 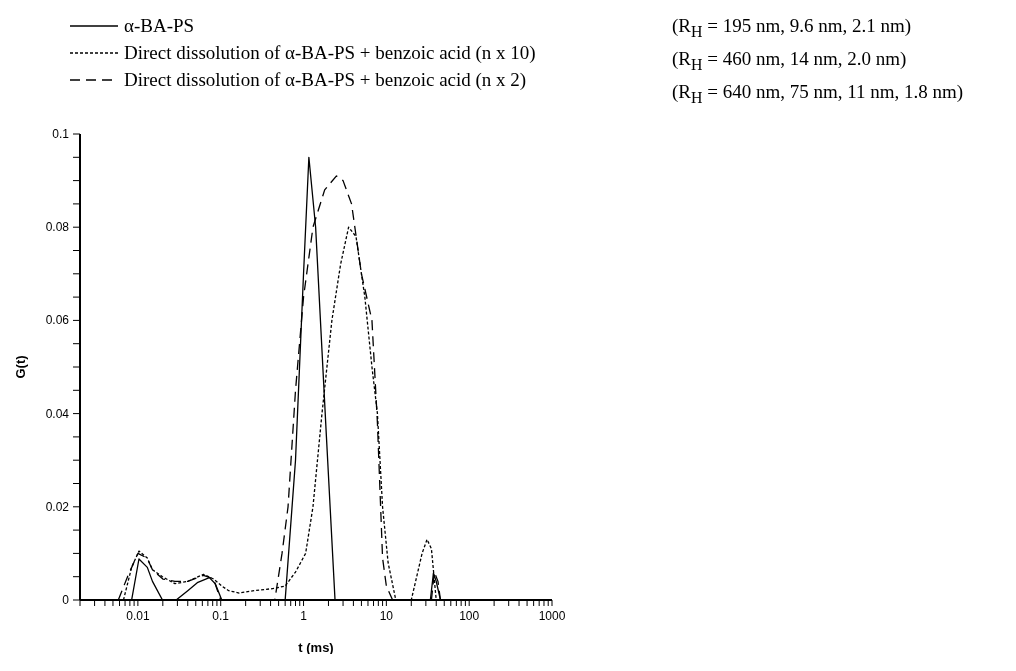 What do you see at coordinates (386, 616) in the screenshot?
I see `x-tick-label: 10` at bounding box center [386, 616].